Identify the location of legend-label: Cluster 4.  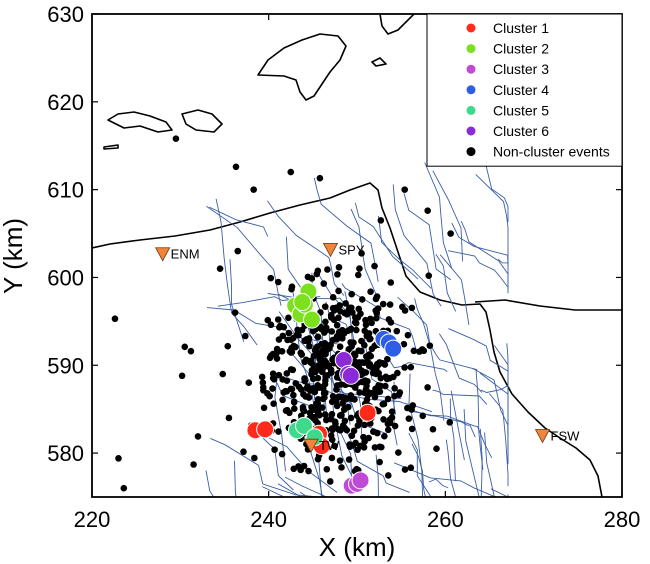
(521, 90).